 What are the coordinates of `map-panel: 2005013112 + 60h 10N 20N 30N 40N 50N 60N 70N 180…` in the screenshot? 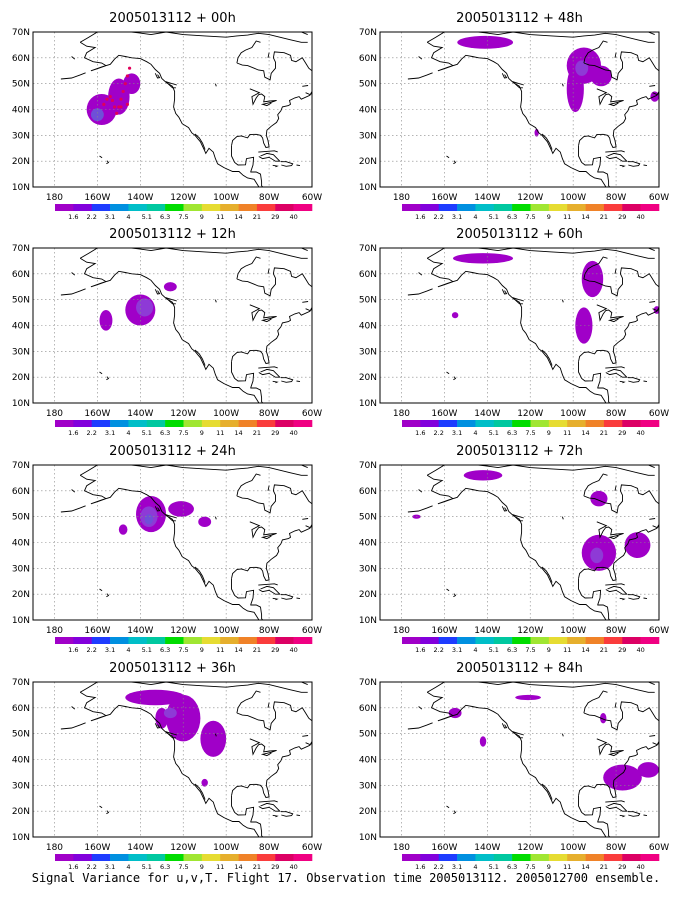 It's located at (514, 332).